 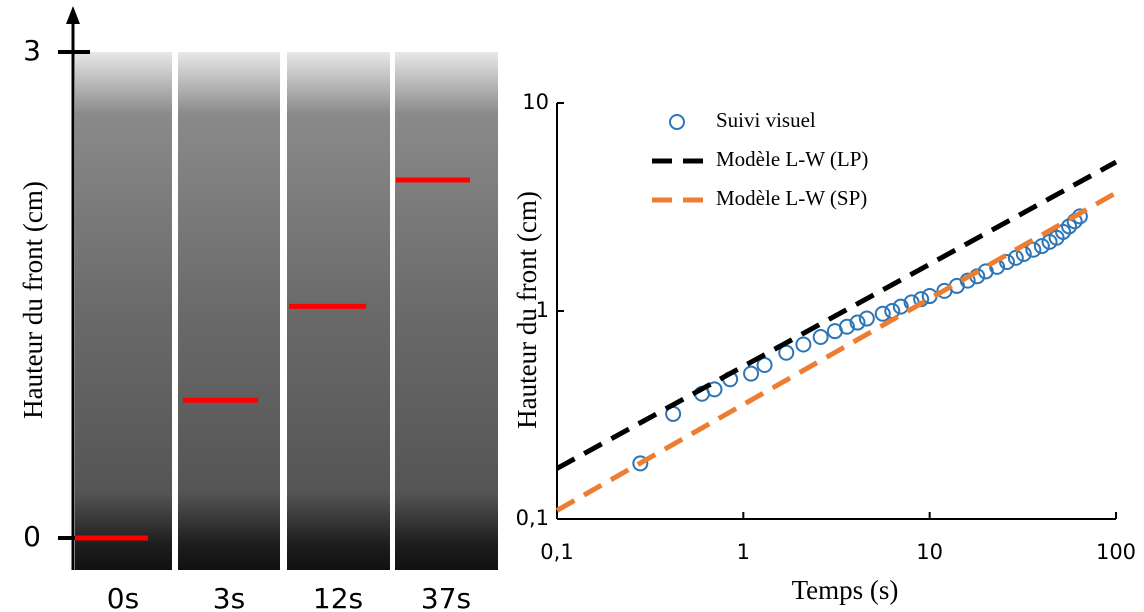 What do you see at coordinates (32, 536) in the screenshot?
I see `y-tick-label: 0` at bounding box center [32, 536].